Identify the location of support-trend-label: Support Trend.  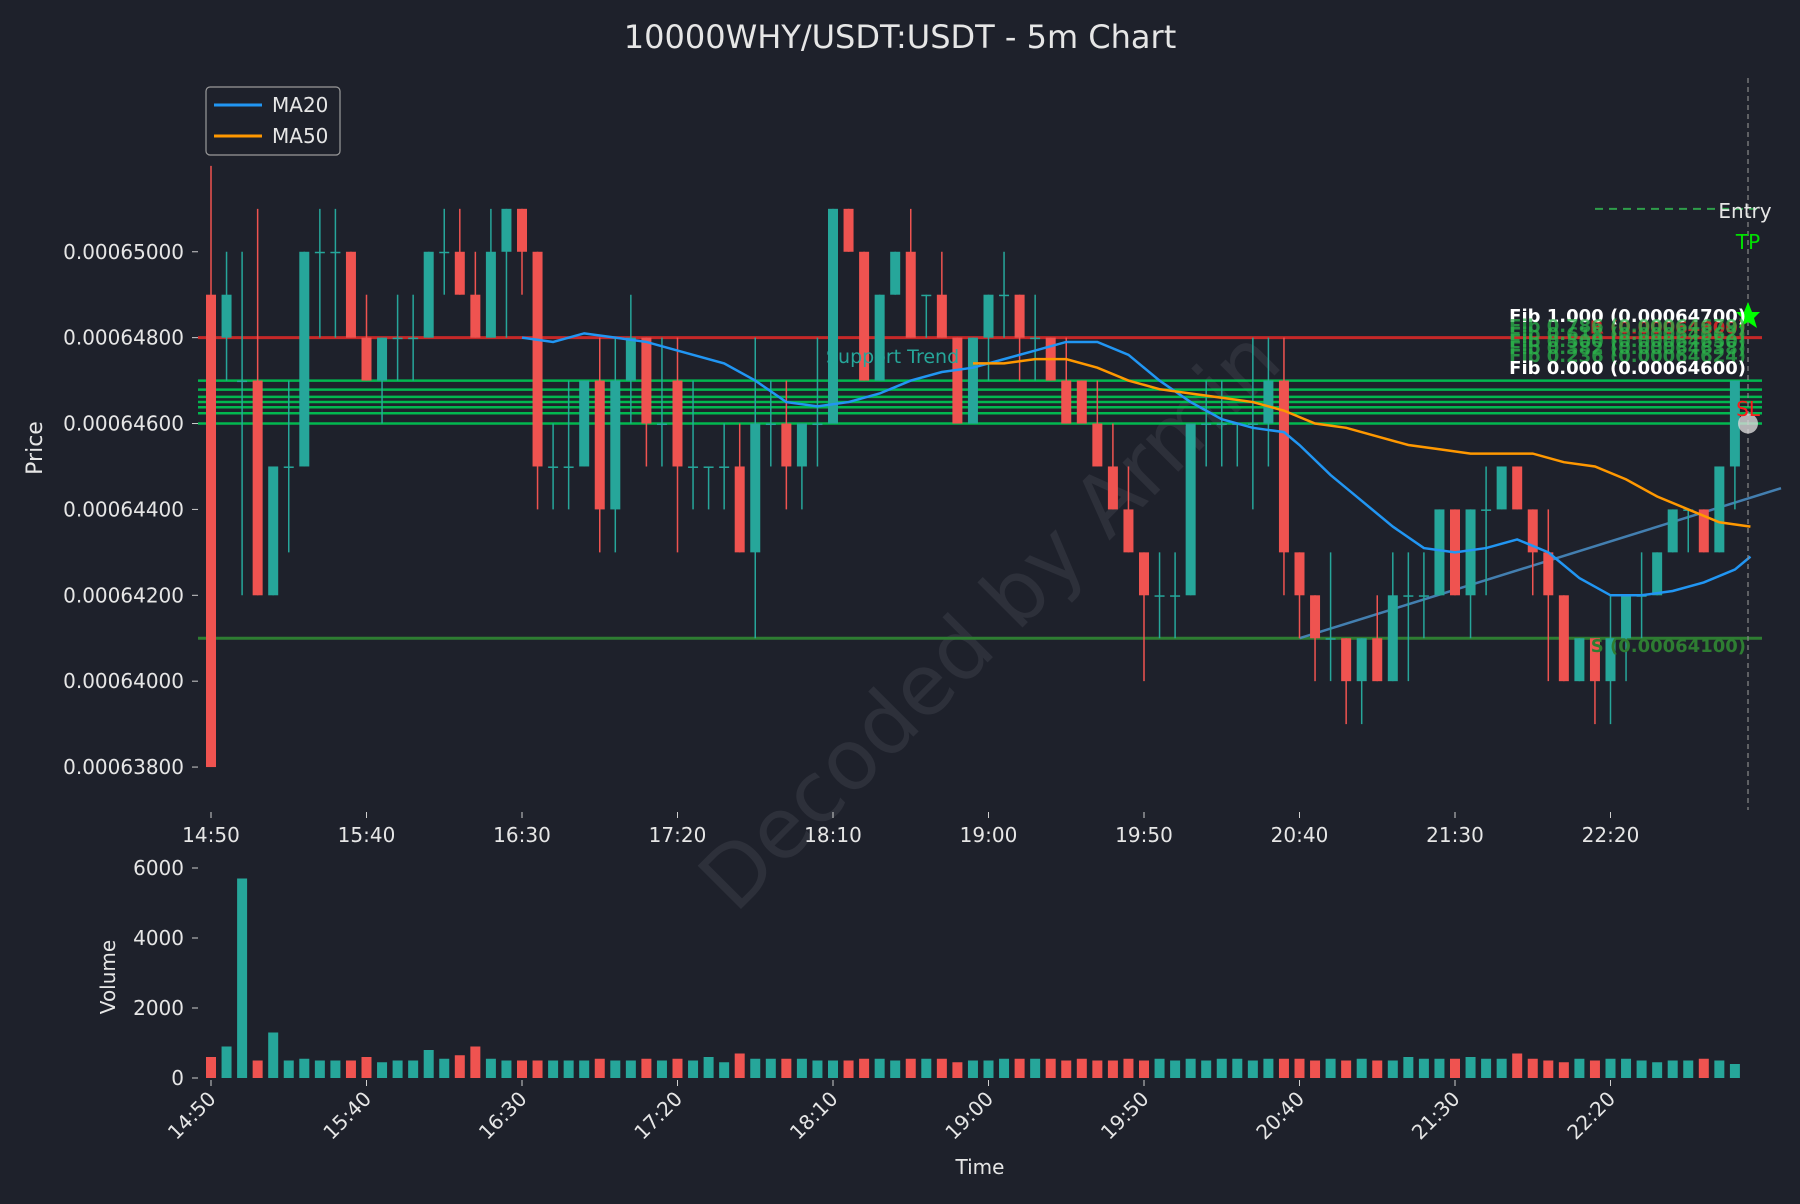
(892, 357).